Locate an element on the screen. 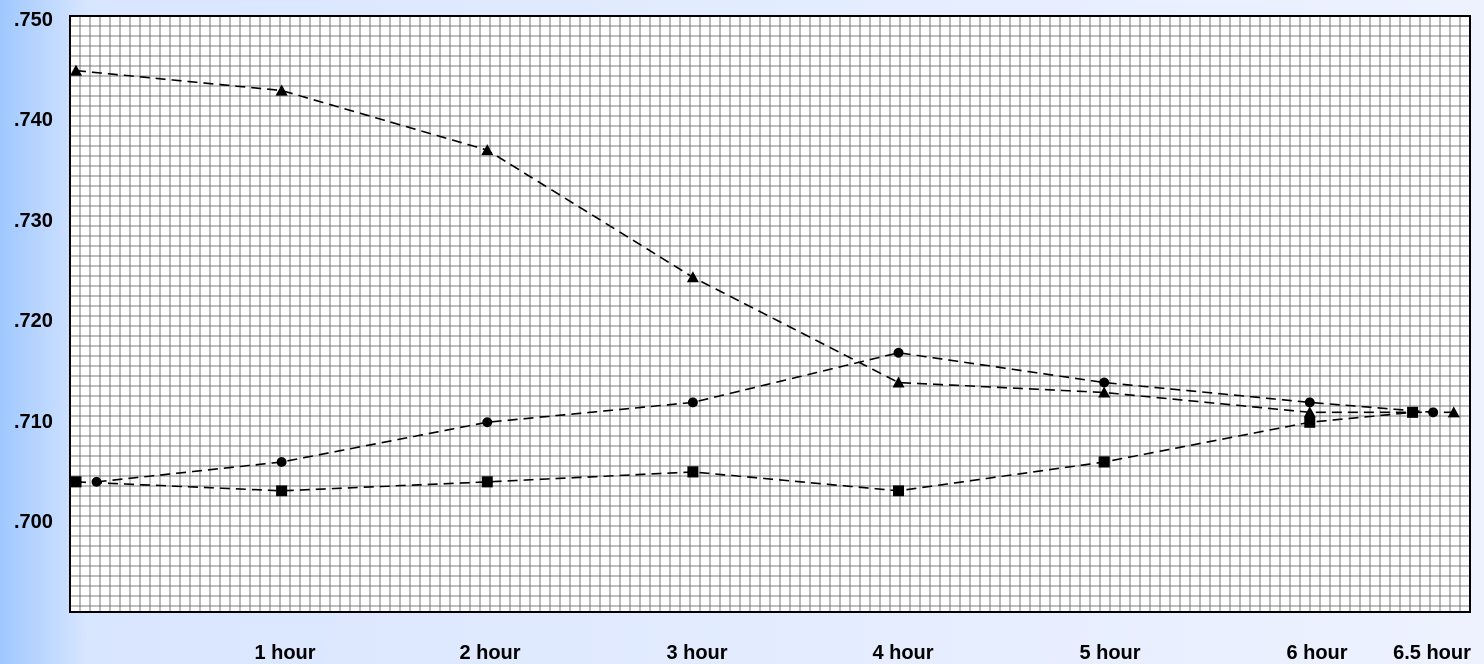  x-tick-label: 3 hour is located at coordinates (696, 653).